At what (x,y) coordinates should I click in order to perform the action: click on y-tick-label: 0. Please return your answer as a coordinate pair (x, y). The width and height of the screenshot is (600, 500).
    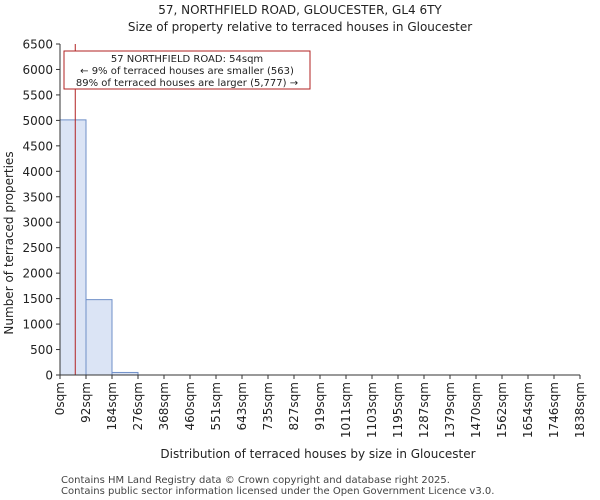
    Looking at the image, I should click on (49, 376).